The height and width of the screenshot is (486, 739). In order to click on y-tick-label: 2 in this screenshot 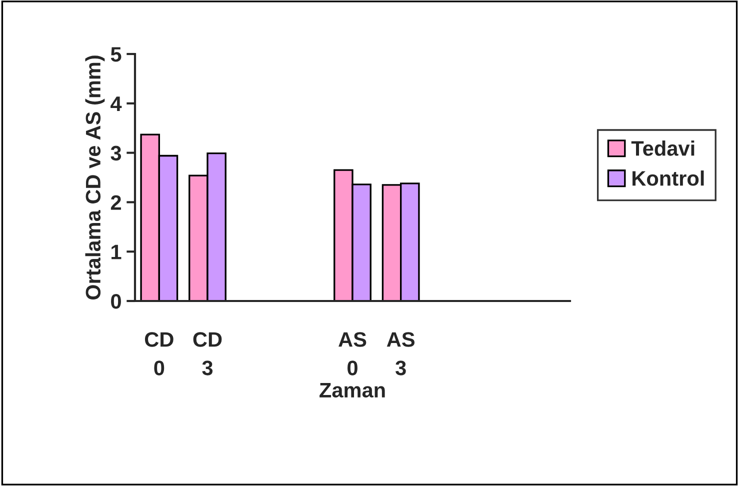, I will do `click(115, 202)`.